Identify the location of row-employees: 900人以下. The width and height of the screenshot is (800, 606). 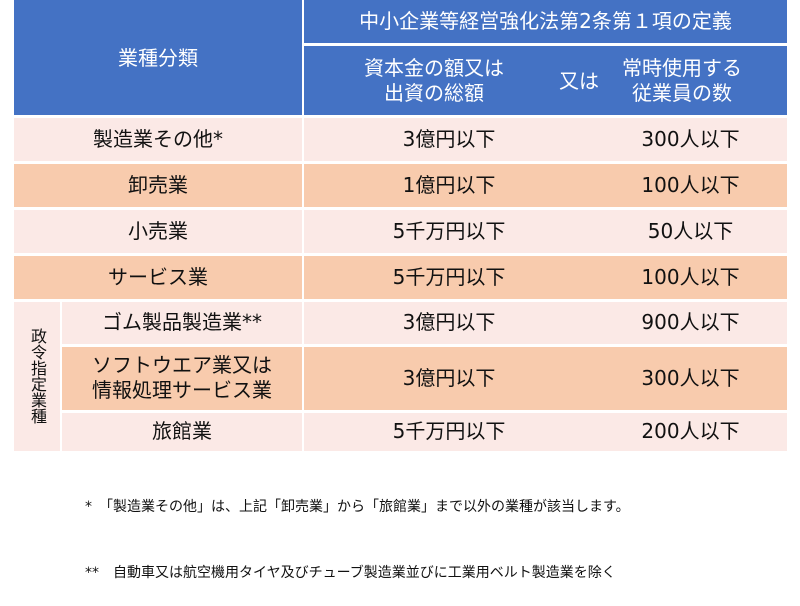
(690, 322).